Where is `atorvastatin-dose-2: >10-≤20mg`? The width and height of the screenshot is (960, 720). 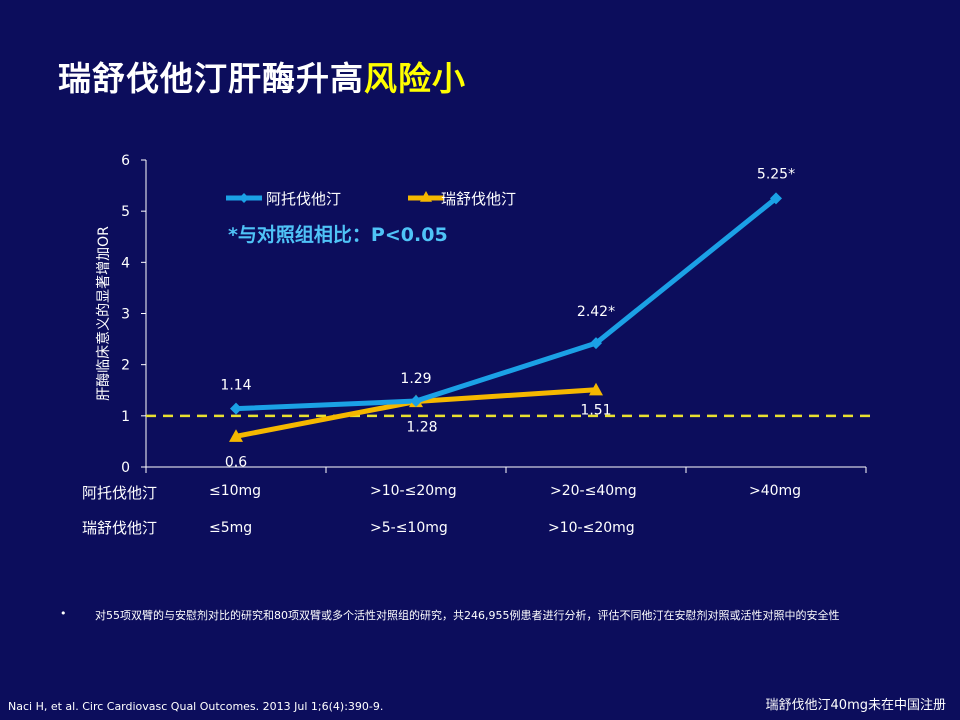 atorvastatin-dose-2: >10-≤20mg is located at coordinates (413, 491).